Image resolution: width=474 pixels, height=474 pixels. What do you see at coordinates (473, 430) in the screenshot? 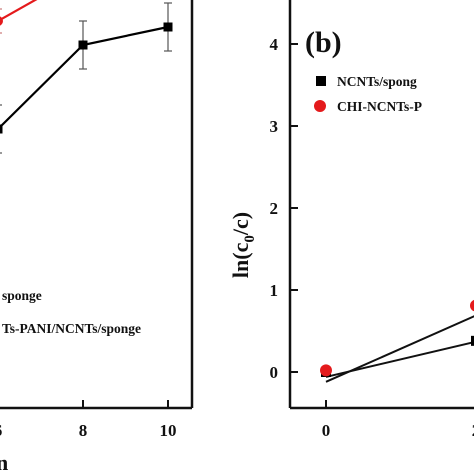
I see `x-tick-label-2: 2` at bounding box center [473, 430].